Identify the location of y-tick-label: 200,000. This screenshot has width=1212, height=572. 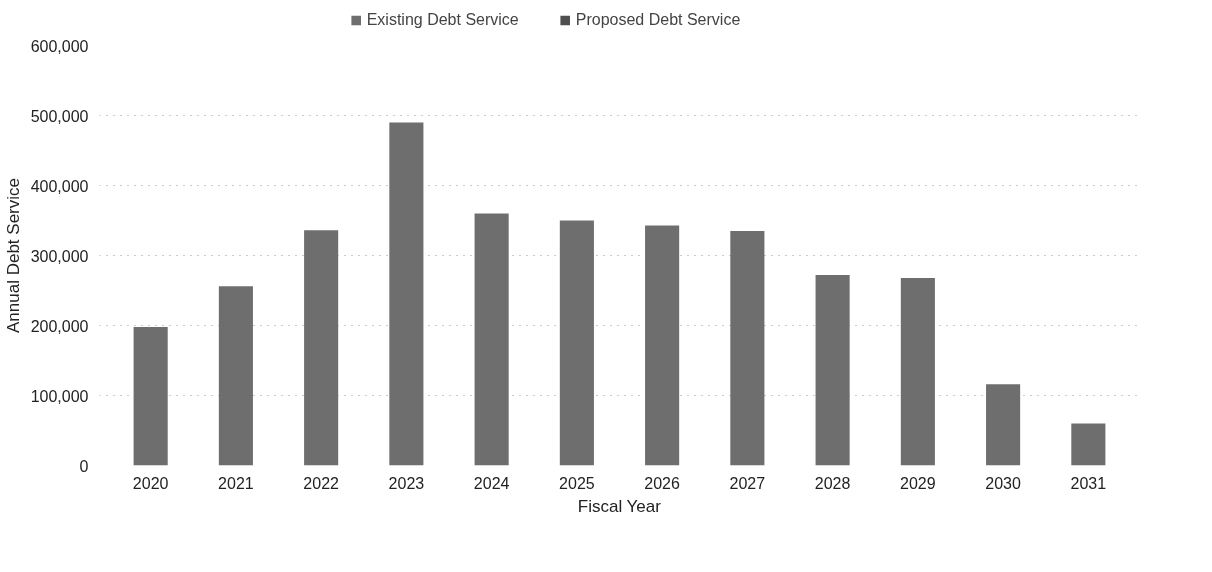
(59, 326).